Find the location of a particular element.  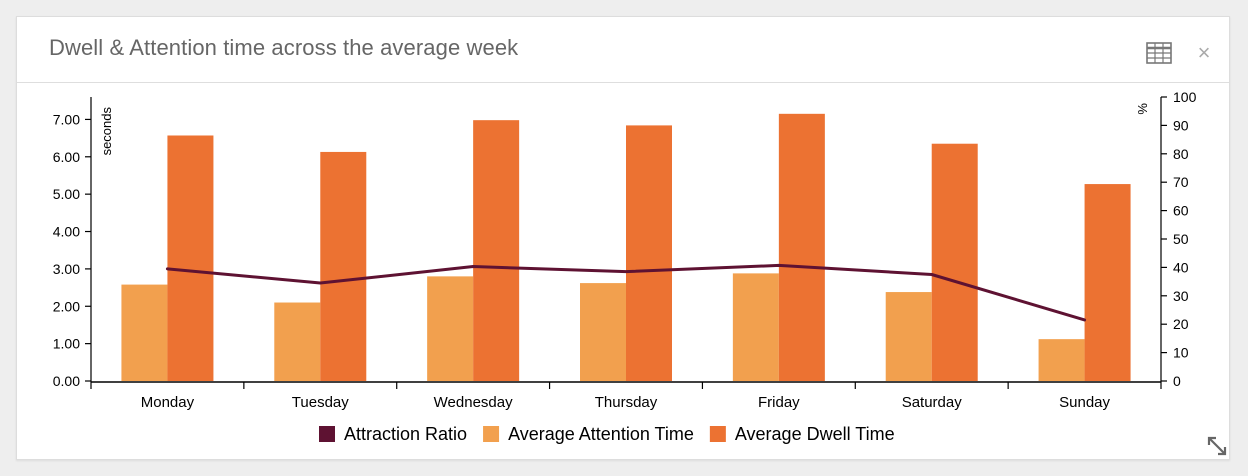

right-tick-label: 100 is located at coordinates (1185, 97).